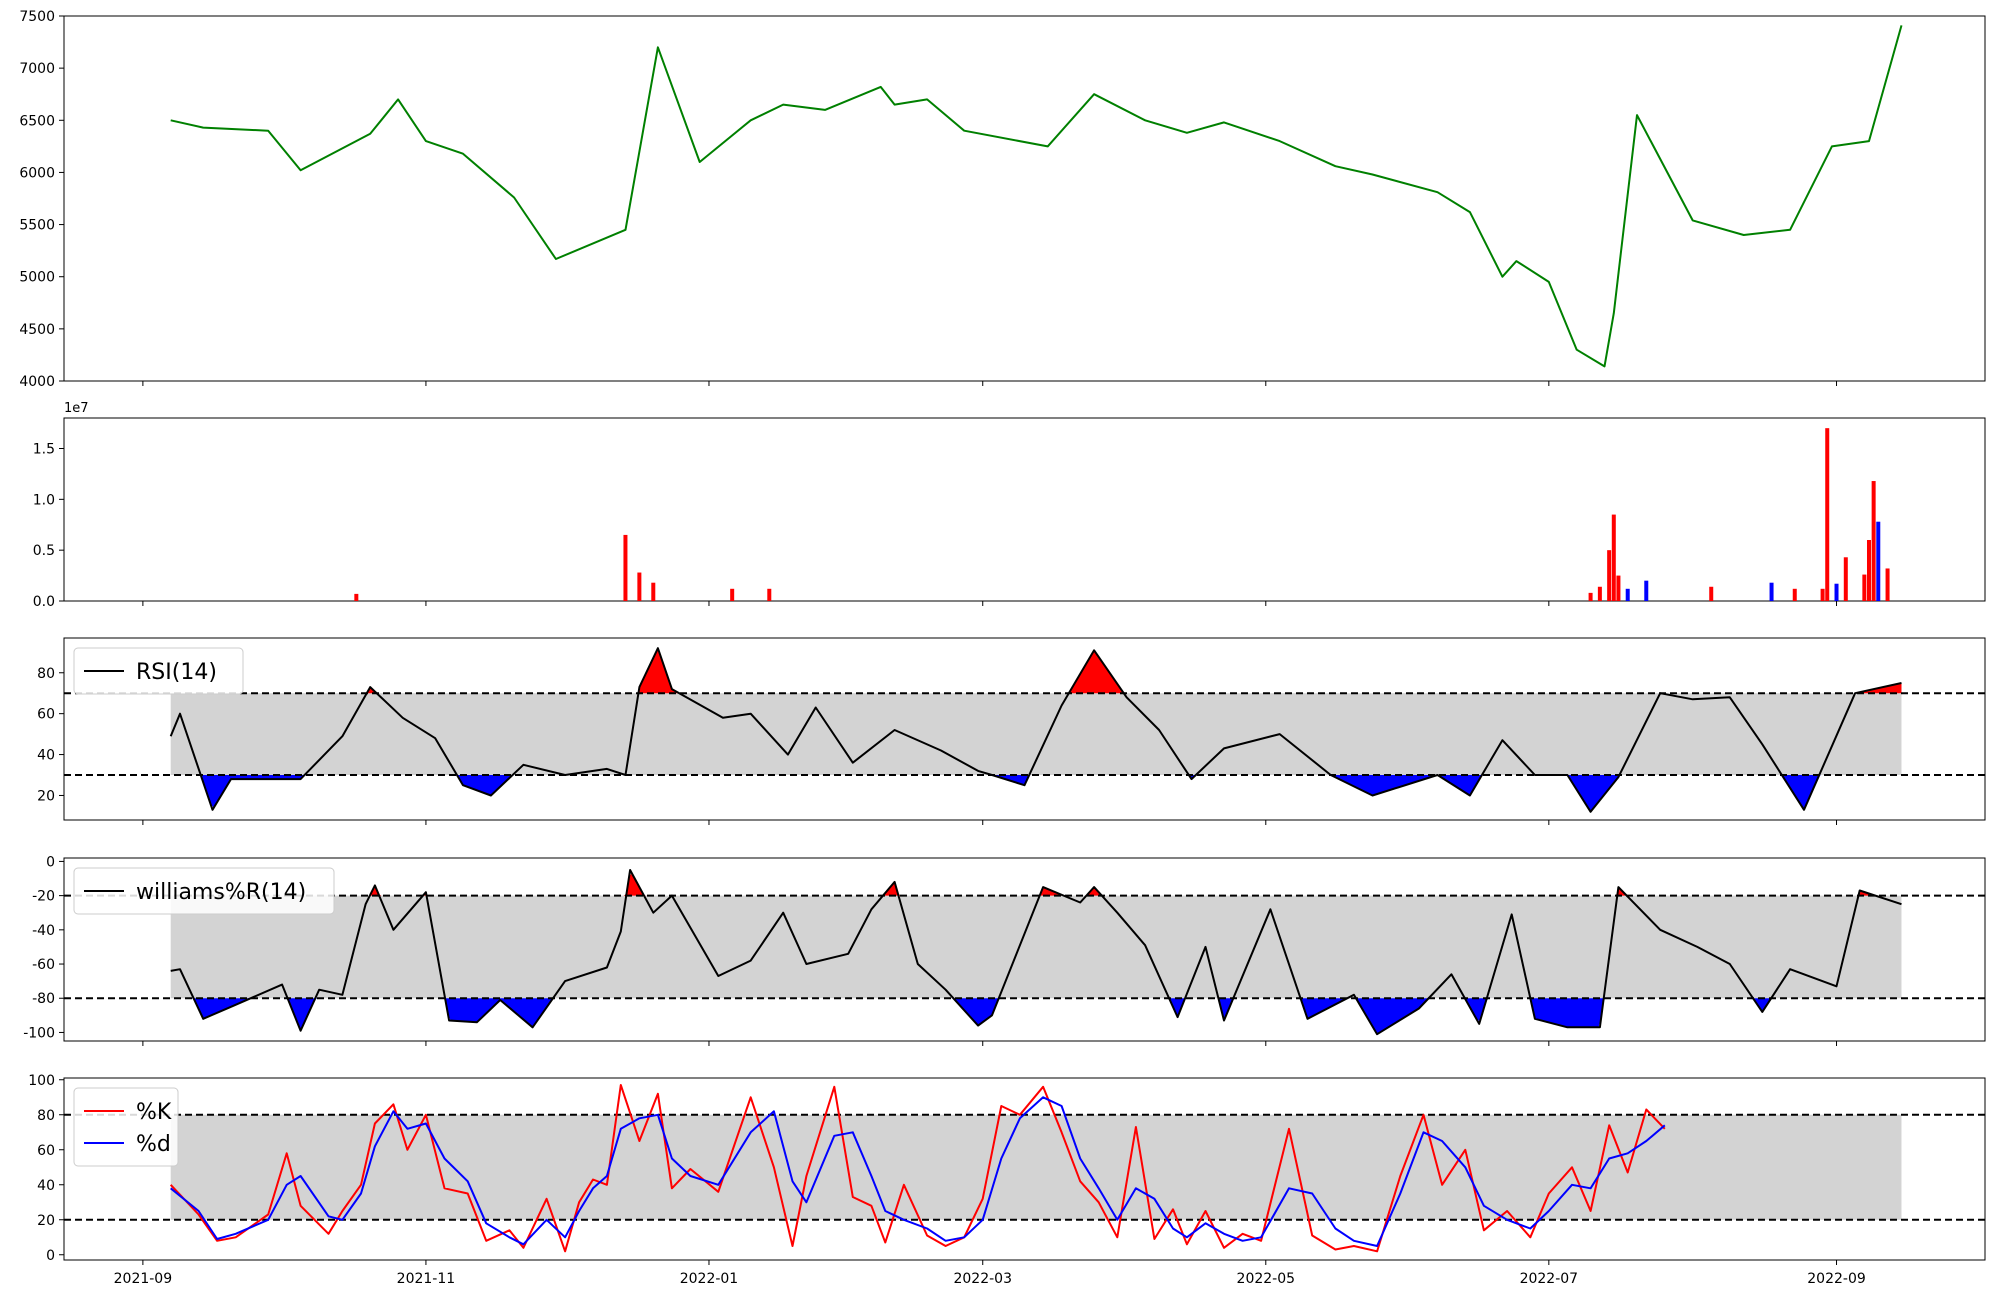 This screenshot has width=2000, height=1300. What do you see at coordinates (37, 330) in the screenshot?
I see `price-ytick-label: 4500` at bounding box center [37, 330].